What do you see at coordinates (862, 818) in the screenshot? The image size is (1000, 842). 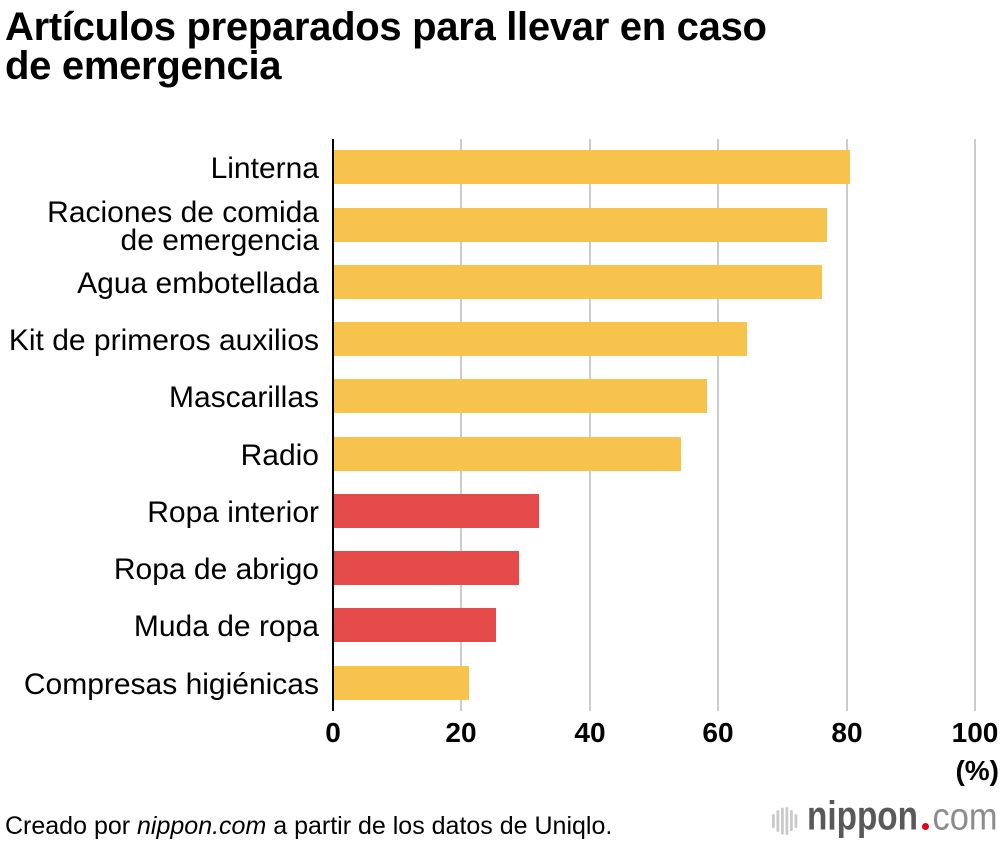 I see `svg-text: nippon` at bounding box center [862, 818].